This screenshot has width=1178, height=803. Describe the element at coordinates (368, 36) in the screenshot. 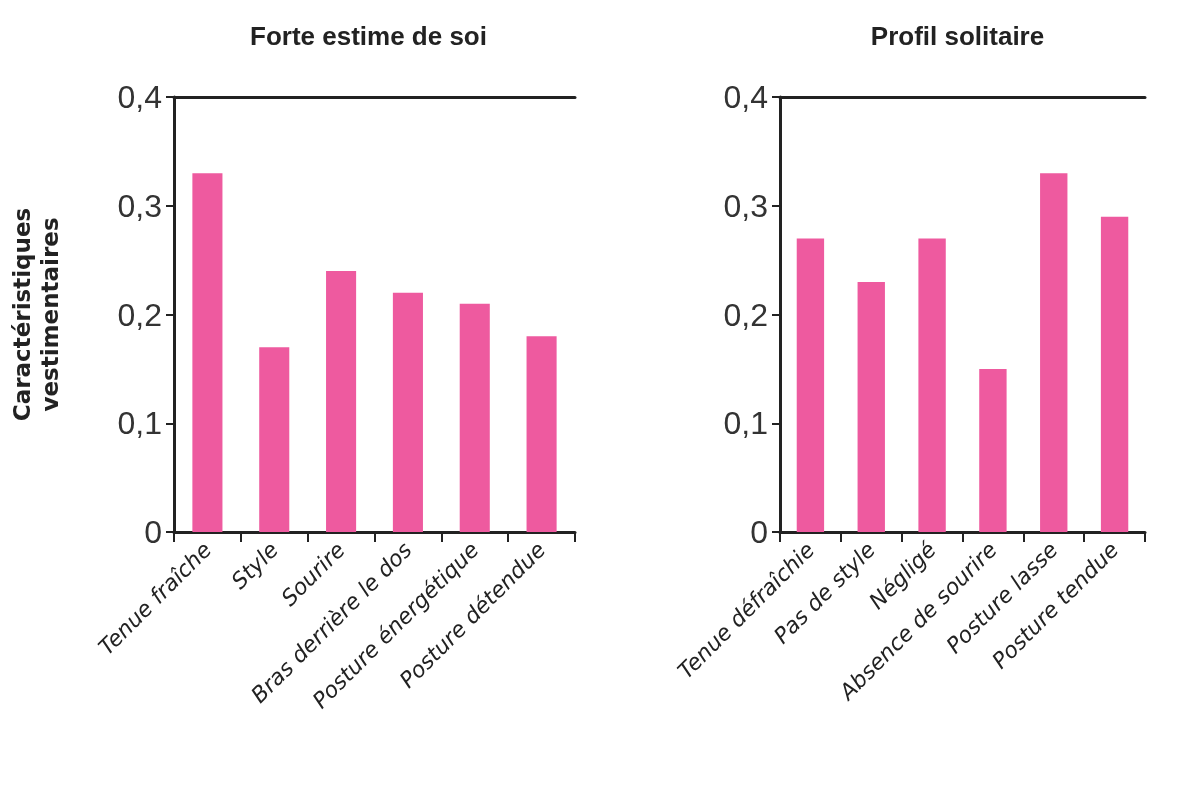

I see `chart-title: Forte estime de soi` at that location.